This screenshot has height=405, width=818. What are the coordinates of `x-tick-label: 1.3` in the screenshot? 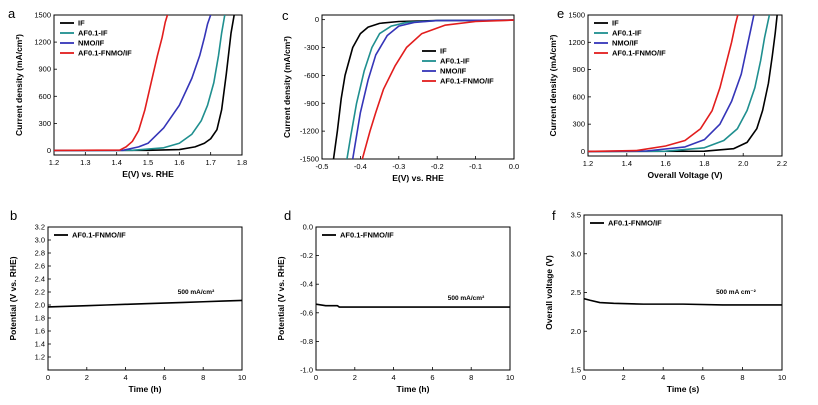 It's located at (85, 162).